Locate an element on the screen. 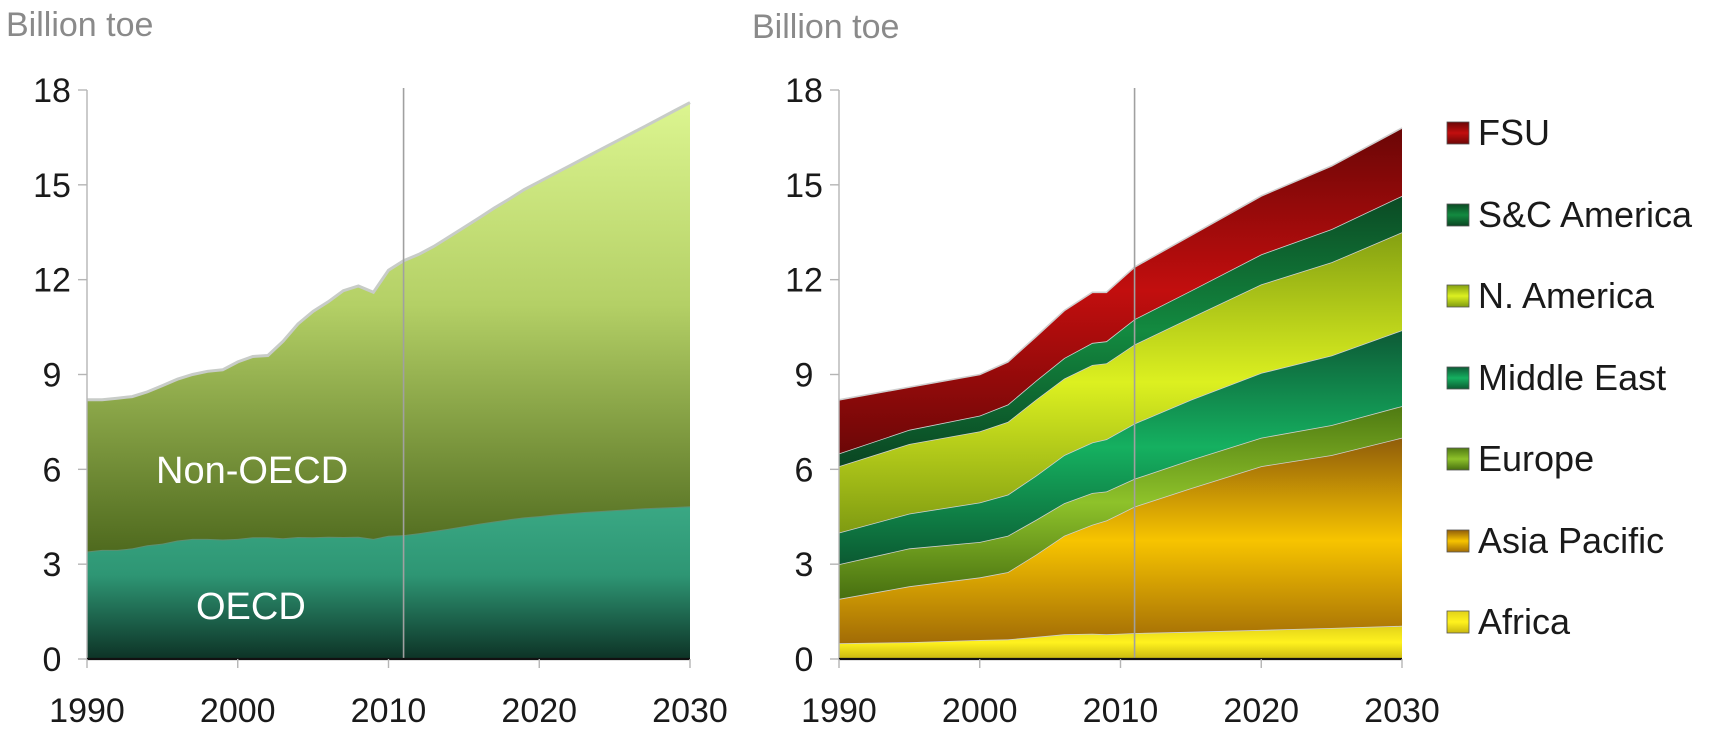 This screenshot has height=736, width=1732. left-y-ticks: 0 3 6 9 12 15 18 is located at coordinates (60, 375).